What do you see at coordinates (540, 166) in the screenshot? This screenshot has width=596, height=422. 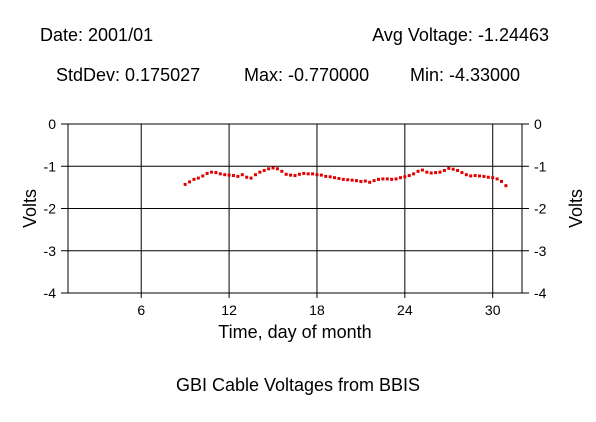 I see `y-tick-label-right: -1` at bounding box center [540, 166].